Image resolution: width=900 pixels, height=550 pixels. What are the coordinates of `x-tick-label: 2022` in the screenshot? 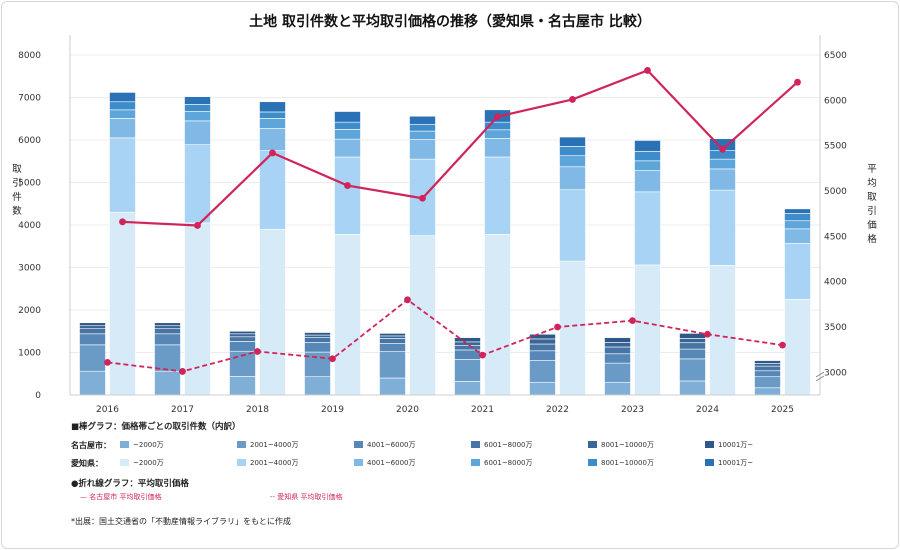 It's located at (557, 410).